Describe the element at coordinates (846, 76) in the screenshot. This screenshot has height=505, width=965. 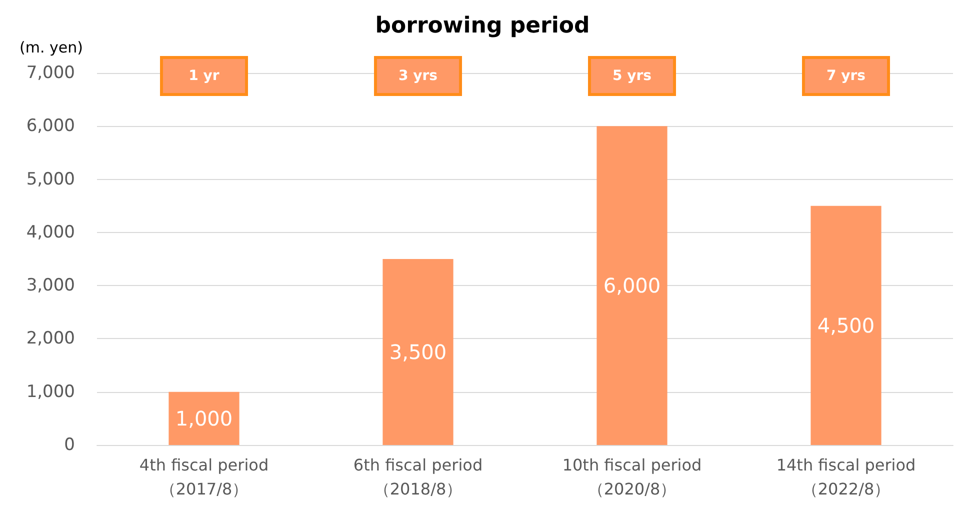
I see `annotation: 7 yrs` at that location.